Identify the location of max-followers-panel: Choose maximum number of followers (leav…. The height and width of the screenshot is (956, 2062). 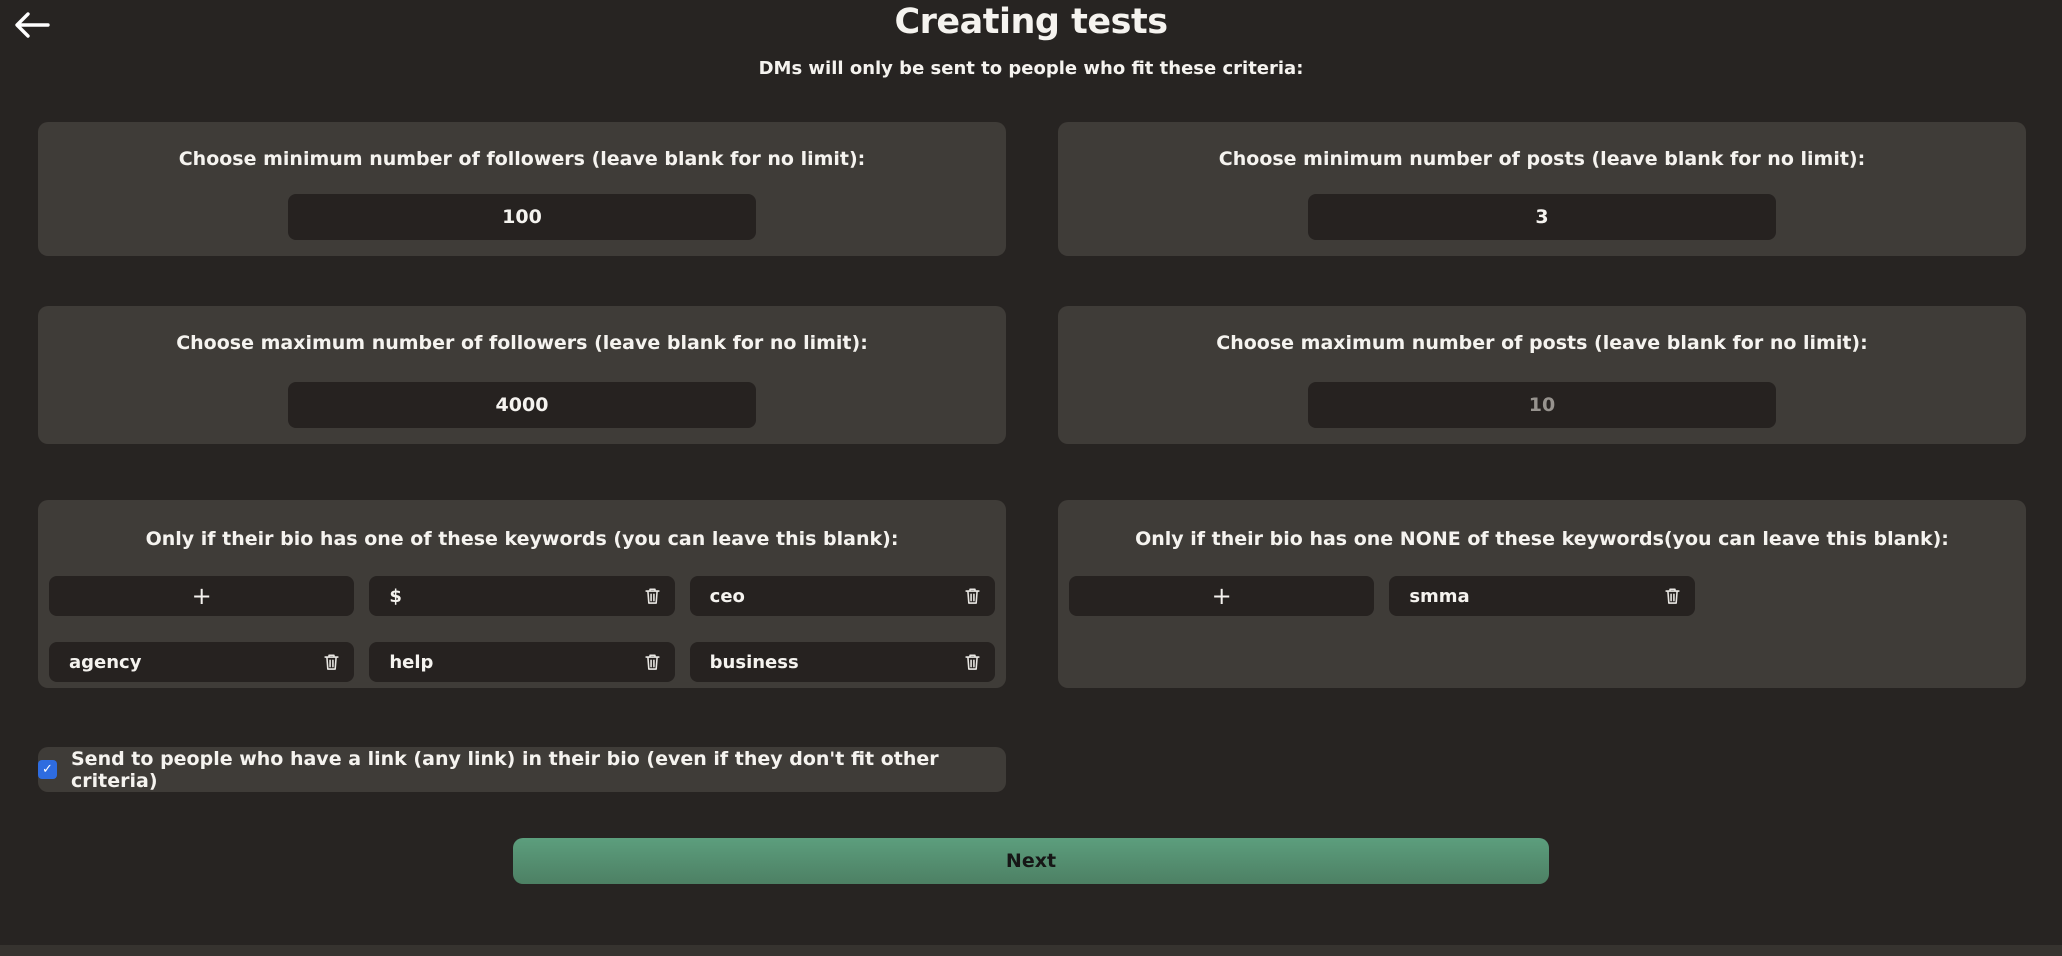
(522, 375).